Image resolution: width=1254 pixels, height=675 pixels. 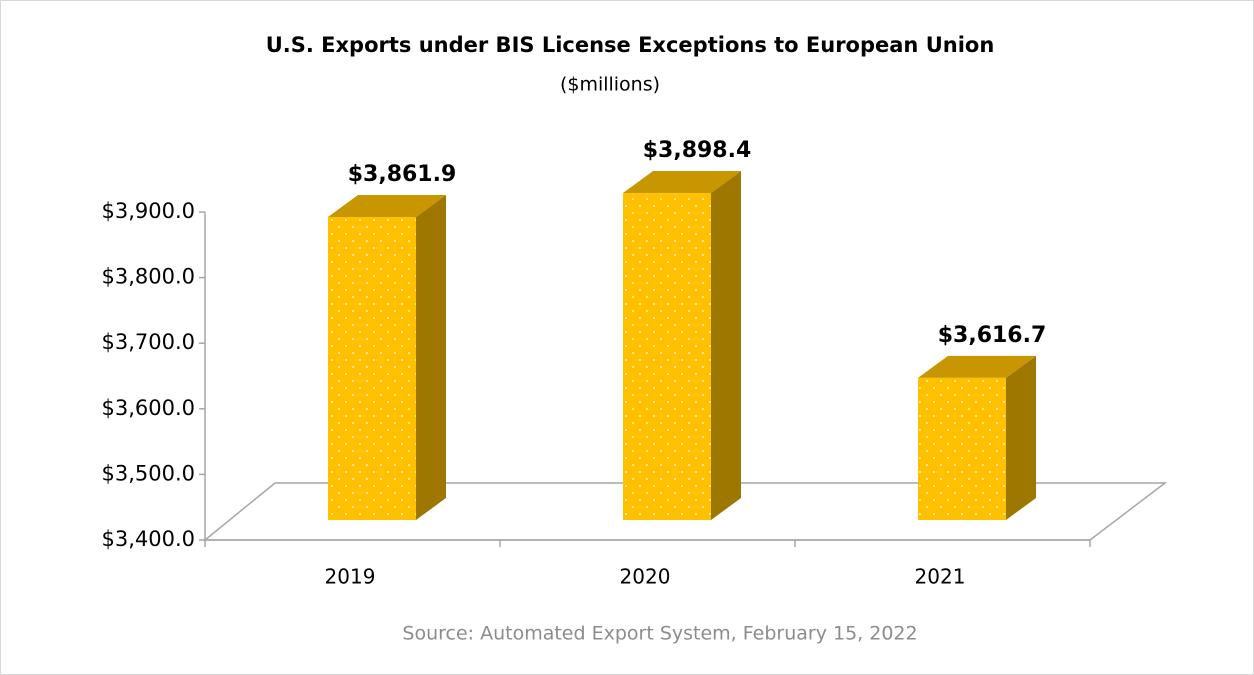 I want to click on y-tick-label: $3,400.0, so click(x=148, y=539).